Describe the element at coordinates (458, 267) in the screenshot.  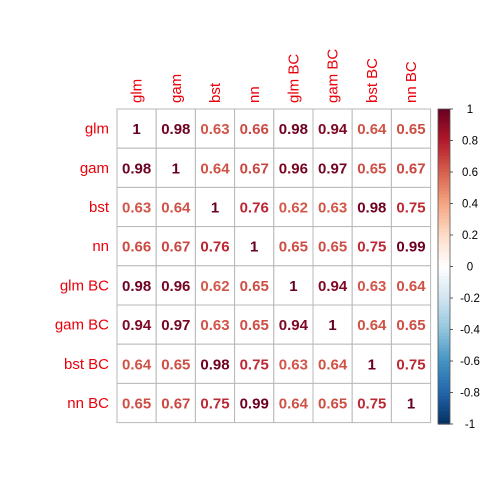
I see `color-legend: 1 0.8 0.6 0.4 0.2 0 -0.2 -0.4 -0.6 -0.8 -1` at that location.